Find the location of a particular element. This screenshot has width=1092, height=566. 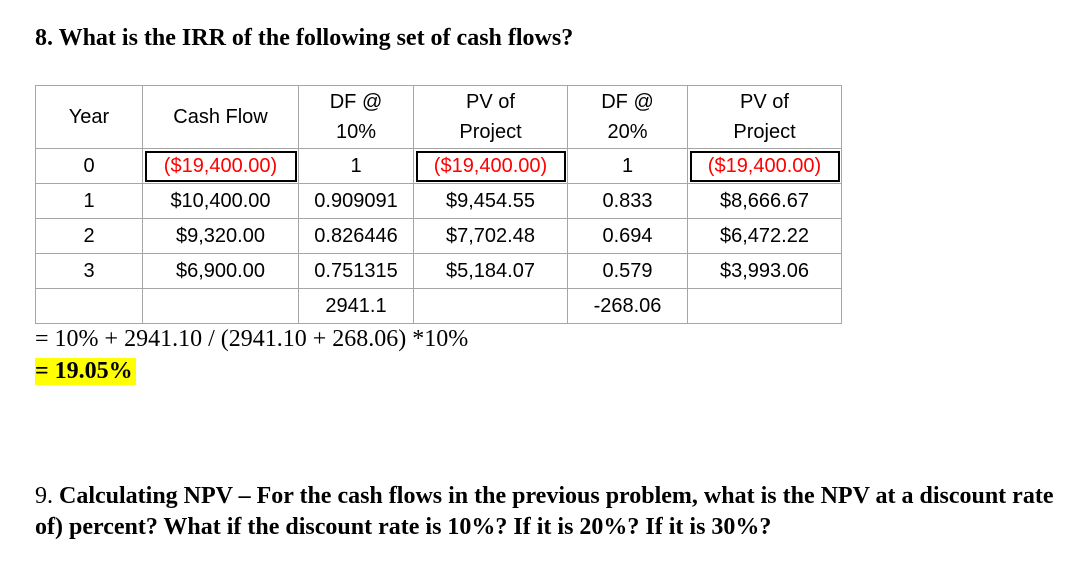

cell-npv-20: -268.06 is located at coordinates (627, 306).